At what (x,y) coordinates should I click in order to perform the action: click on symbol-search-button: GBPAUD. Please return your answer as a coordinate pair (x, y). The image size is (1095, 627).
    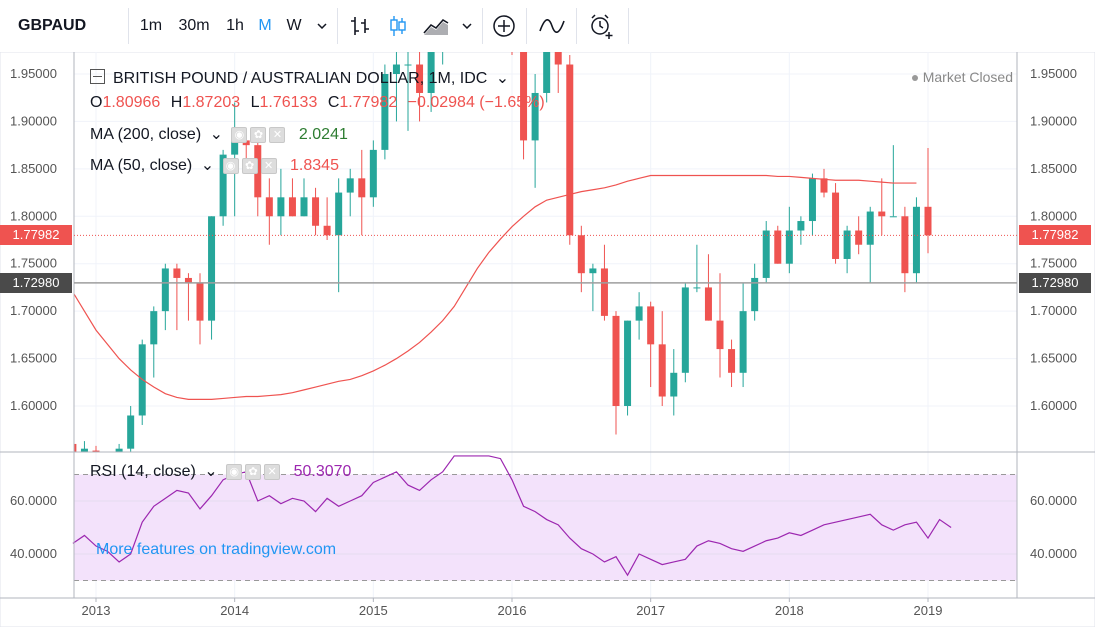
    Looking at the image, I should click on (64, 26).